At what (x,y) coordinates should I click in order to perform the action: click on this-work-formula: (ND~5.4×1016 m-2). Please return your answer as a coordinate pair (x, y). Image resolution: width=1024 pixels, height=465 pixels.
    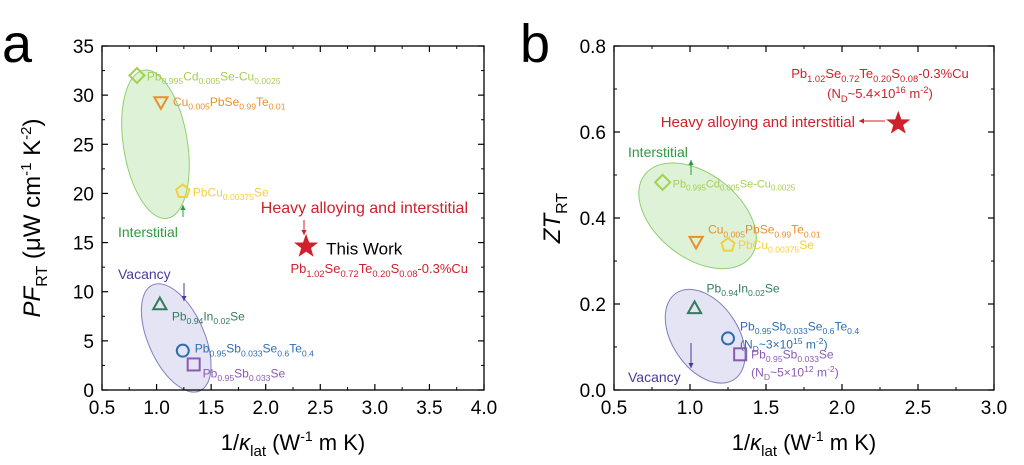
    Looking at the image, I should click on (880, 94).